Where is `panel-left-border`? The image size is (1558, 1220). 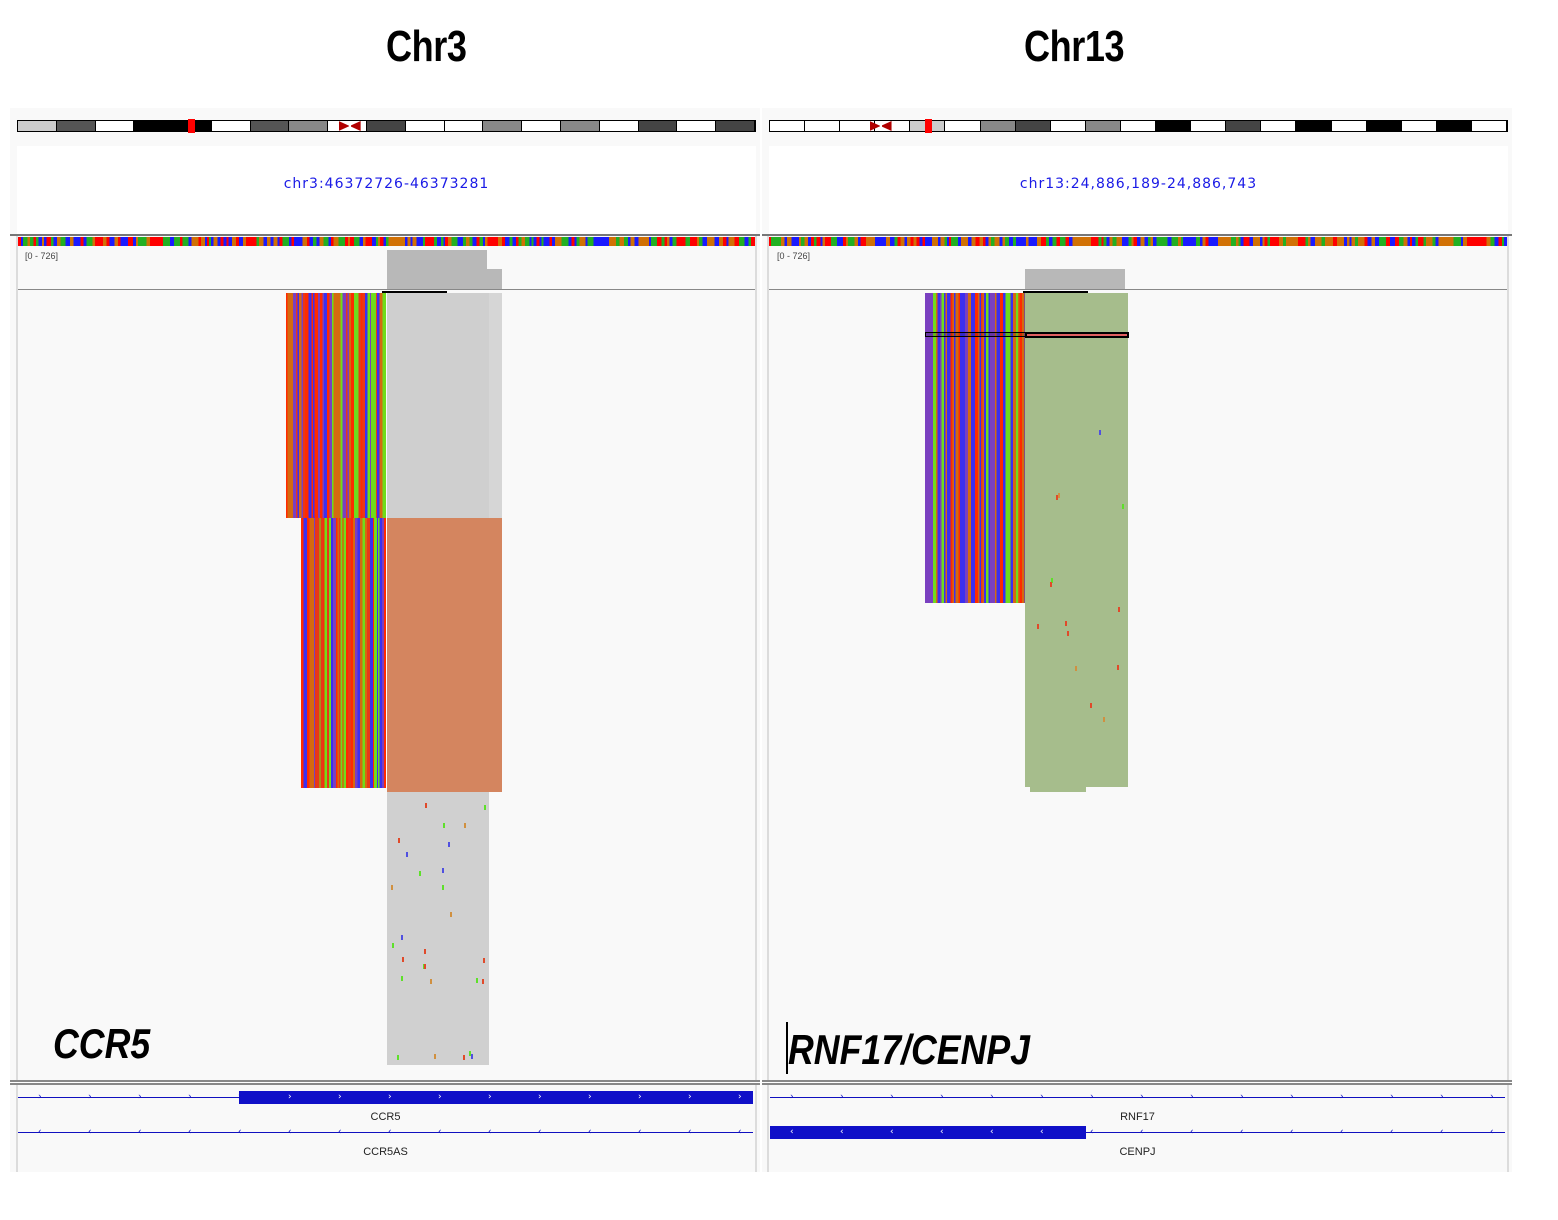 panel-left-border is located at coordinates (768, 704).